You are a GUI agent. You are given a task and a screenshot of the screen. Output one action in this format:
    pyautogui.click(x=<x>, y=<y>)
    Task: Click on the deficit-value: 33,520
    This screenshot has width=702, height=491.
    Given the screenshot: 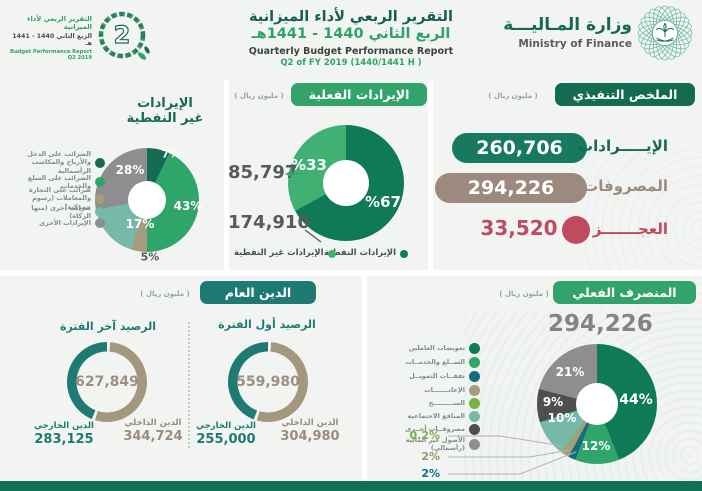 What is the action you would take?
    pyautogui.click(x=519, y=228)
    